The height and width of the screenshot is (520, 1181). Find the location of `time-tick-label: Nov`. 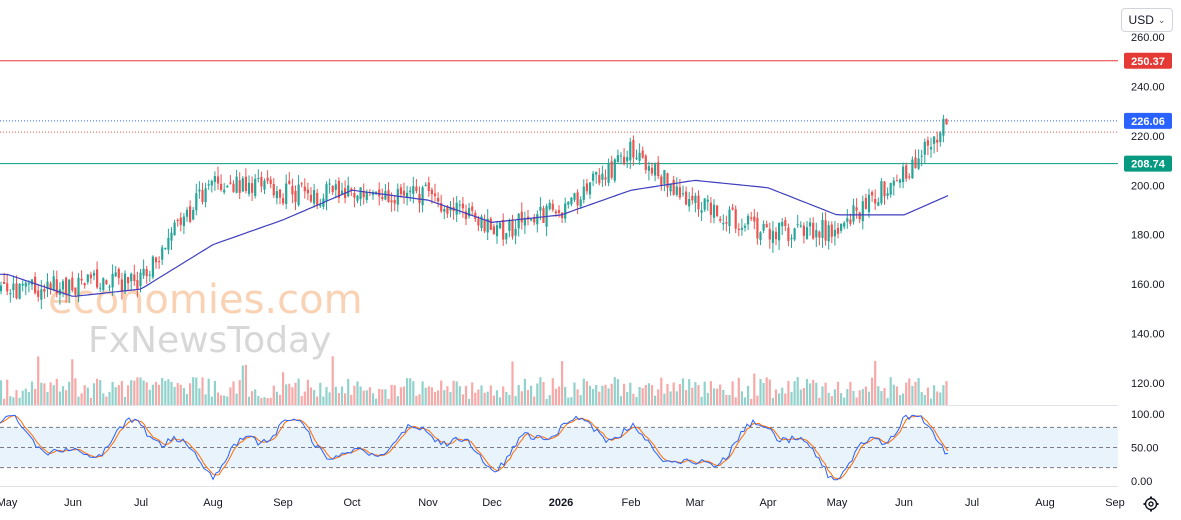

time-tick-label: Nov is located at coordinates (428, 503).